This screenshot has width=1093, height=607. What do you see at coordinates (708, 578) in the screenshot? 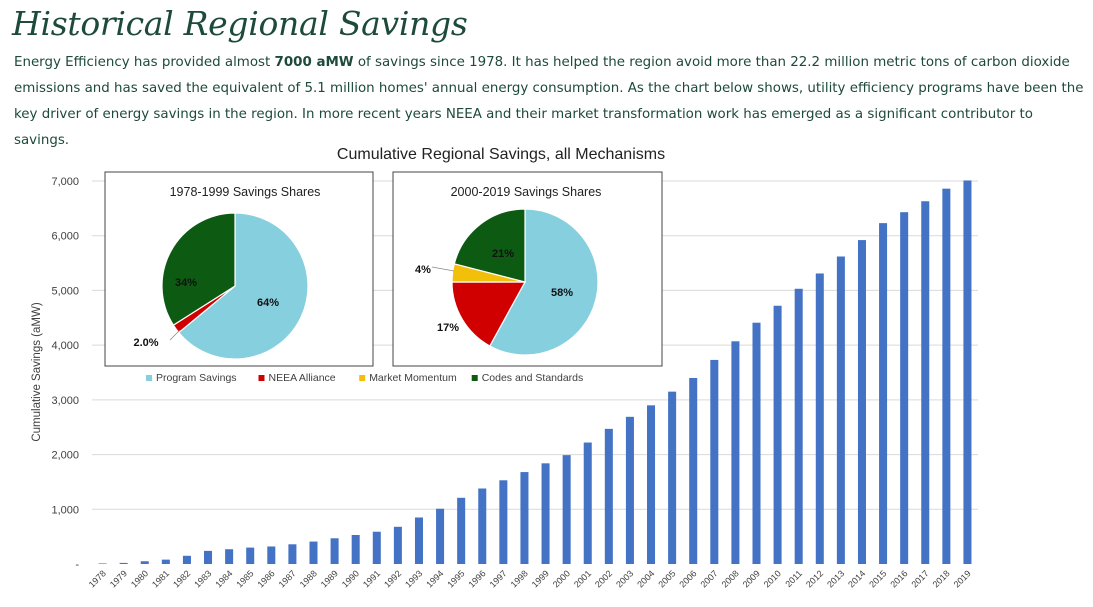
I see `x-tick-label: 2007` at bounding box center [708, 578].